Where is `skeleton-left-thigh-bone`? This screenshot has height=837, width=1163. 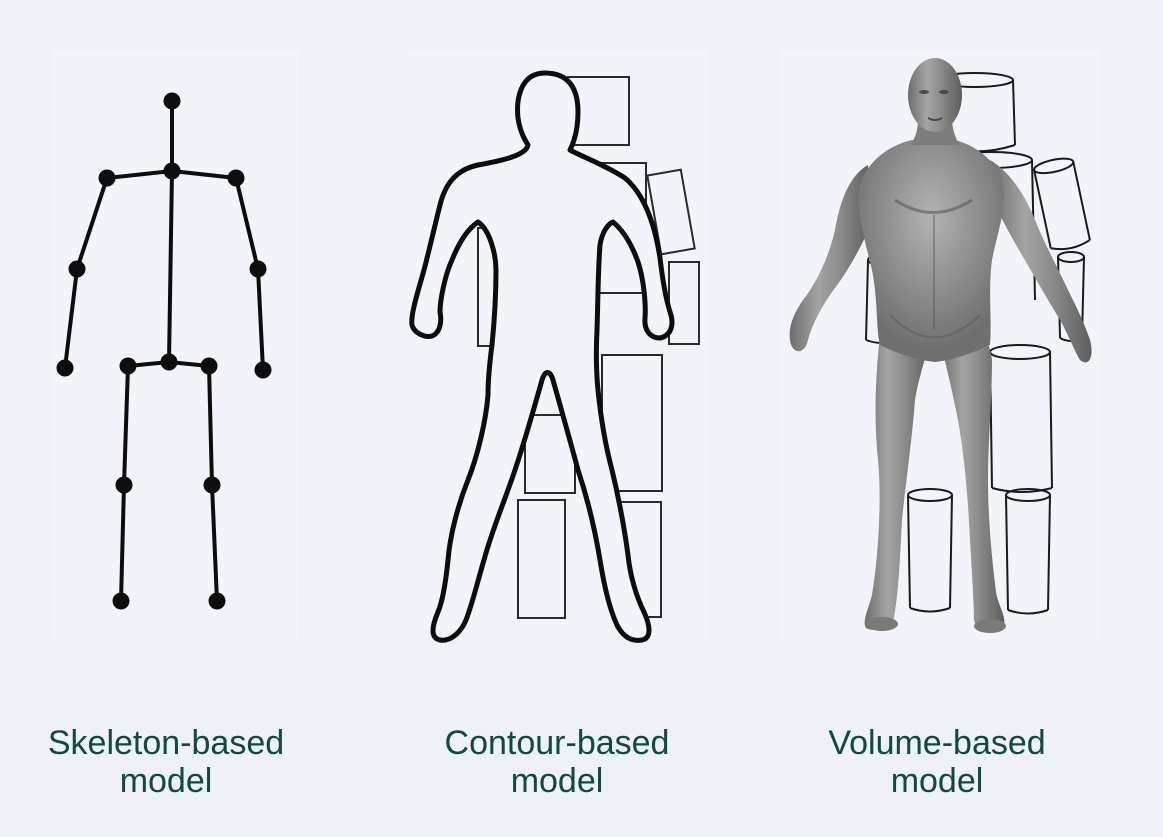
skeleton-left-thigh-bone is located at coordinates (126, 425).